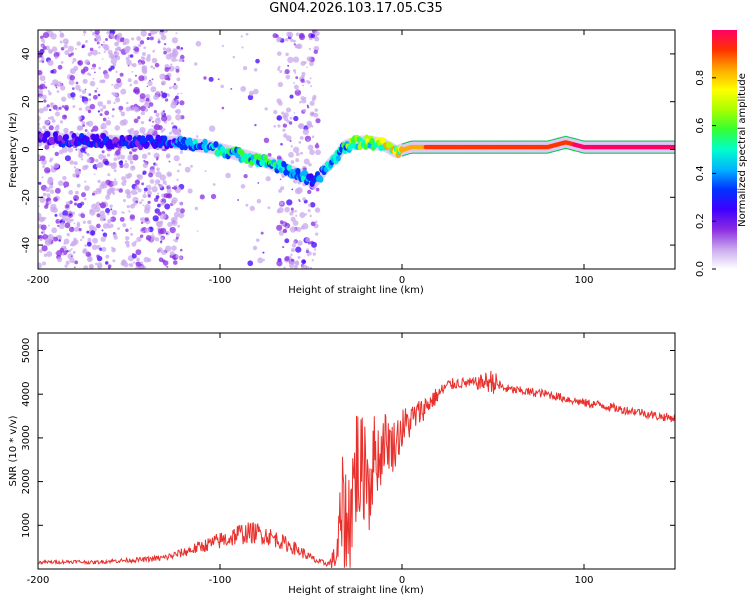 The width and height of the screenshot is (750, 600). Describe the element at coordinates (700, 221) in the screenshot. I see `colorbar-tick-label: 0.2` at that location.